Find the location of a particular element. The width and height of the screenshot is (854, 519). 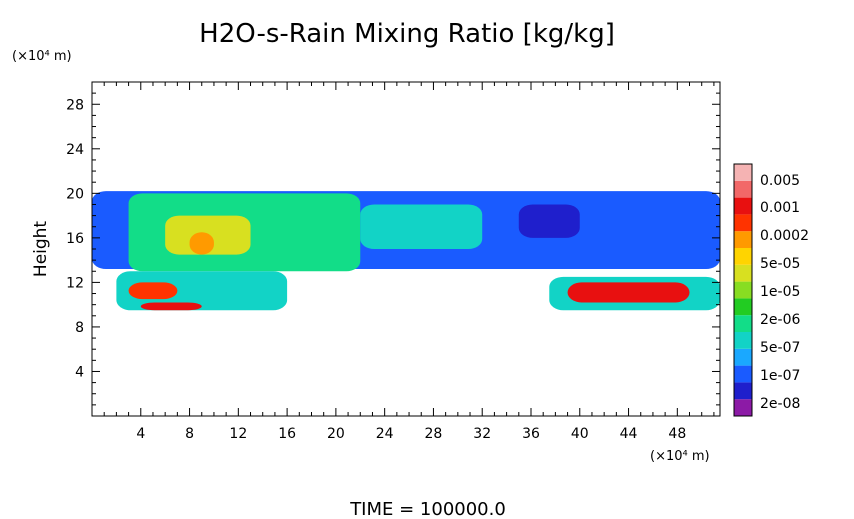

colorbar-label: 1e-07 is located at coordinates (780, 376).